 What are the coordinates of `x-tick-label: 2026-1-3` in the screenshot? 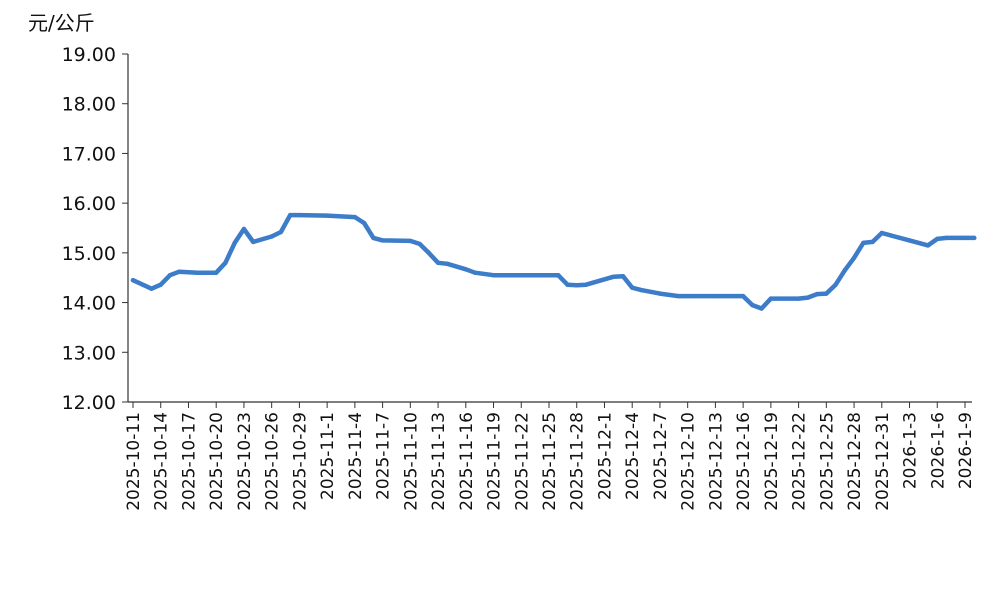 It's located at (911, 450).